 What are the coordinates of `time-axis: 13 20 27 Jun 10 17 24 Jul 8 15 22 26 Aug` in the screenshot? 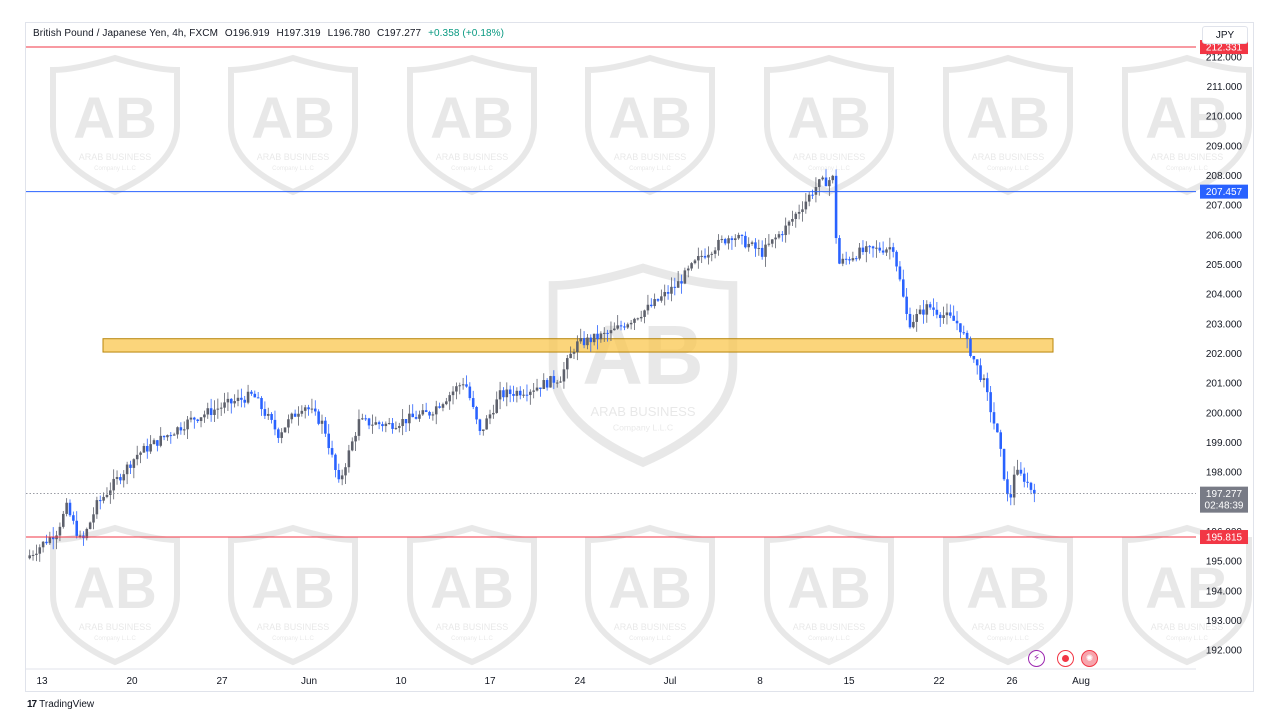 It's located at (611, 677).